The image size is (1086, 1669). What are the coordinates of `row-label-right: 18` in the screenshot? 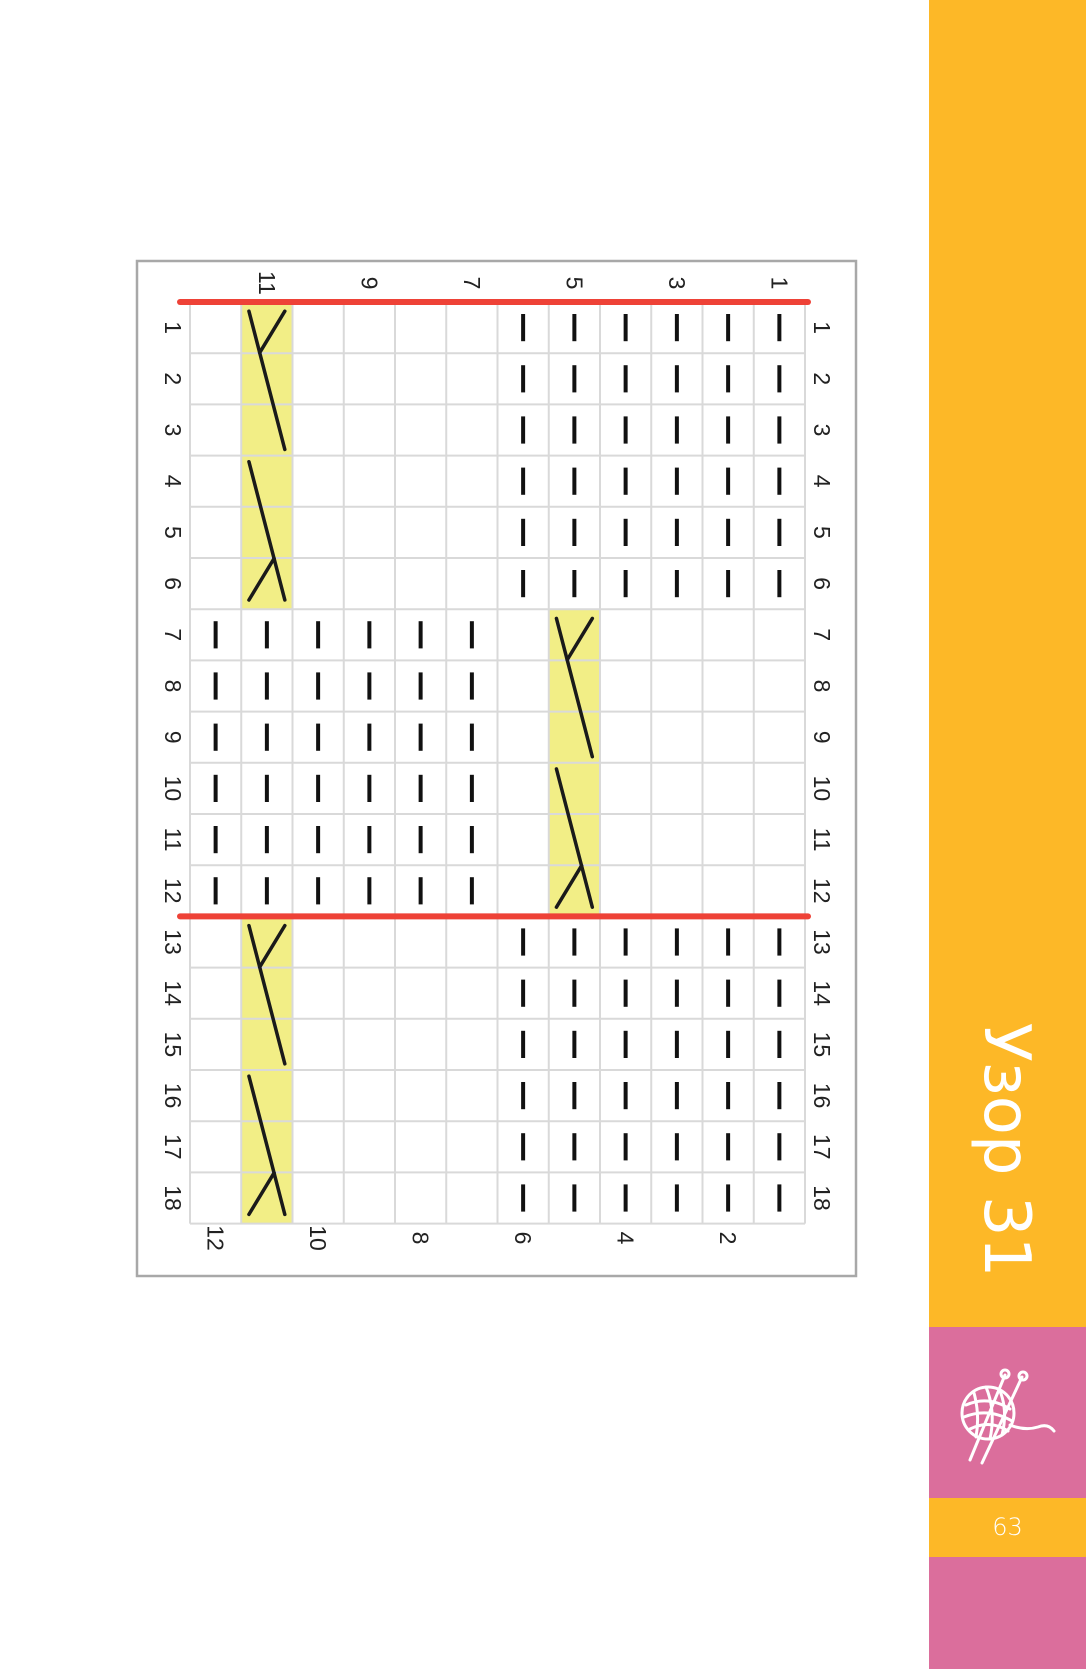 It's located at (822, 1198).